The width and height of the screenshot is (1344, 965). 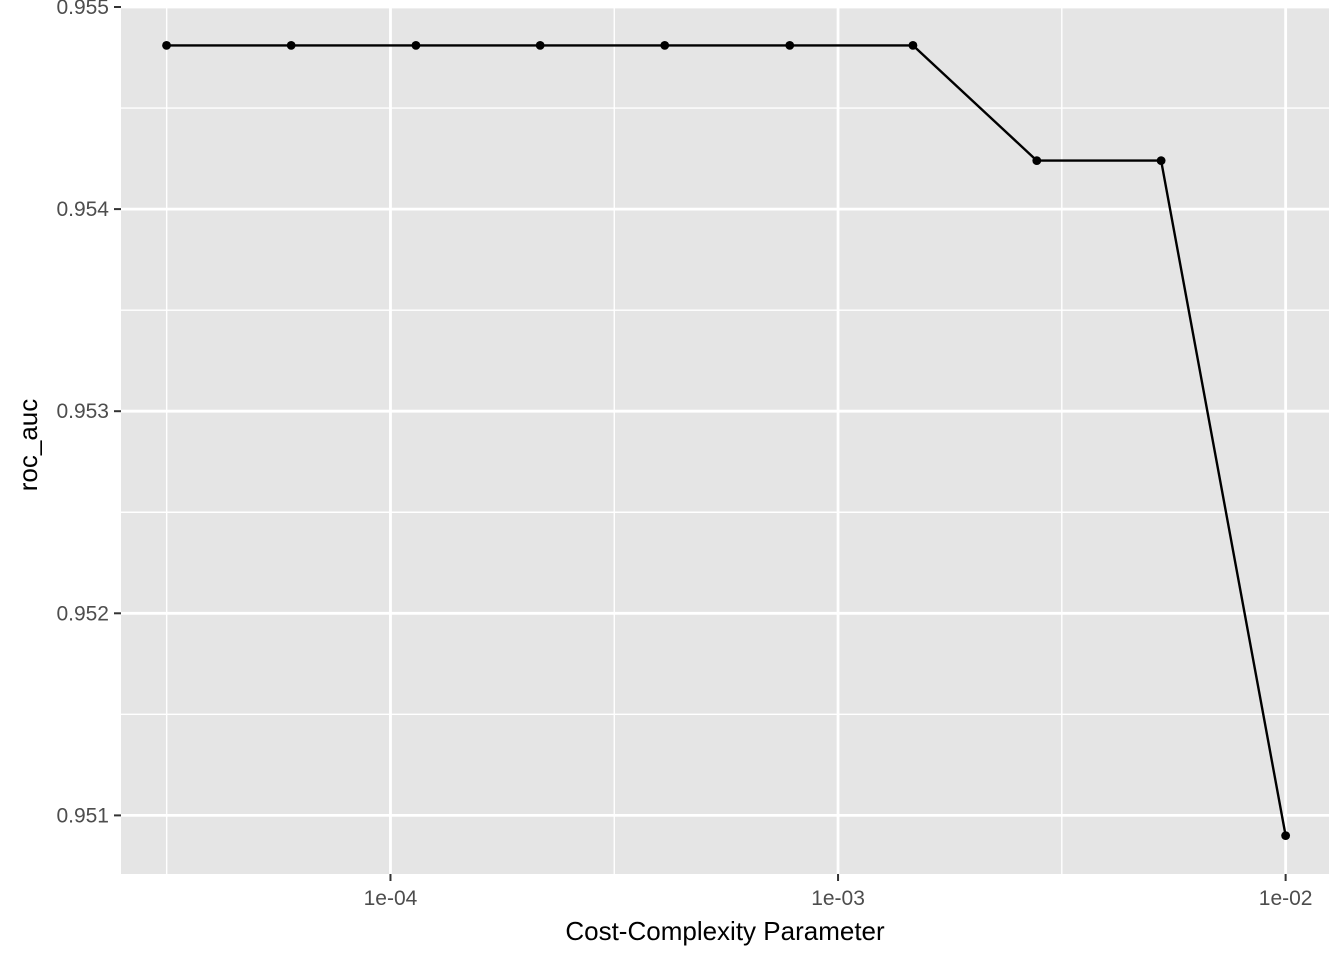 What do you see at coordinates (82, 209) in the screenshot?
I see `y-tick-label: 0.954` at bounding box center [82, 209].